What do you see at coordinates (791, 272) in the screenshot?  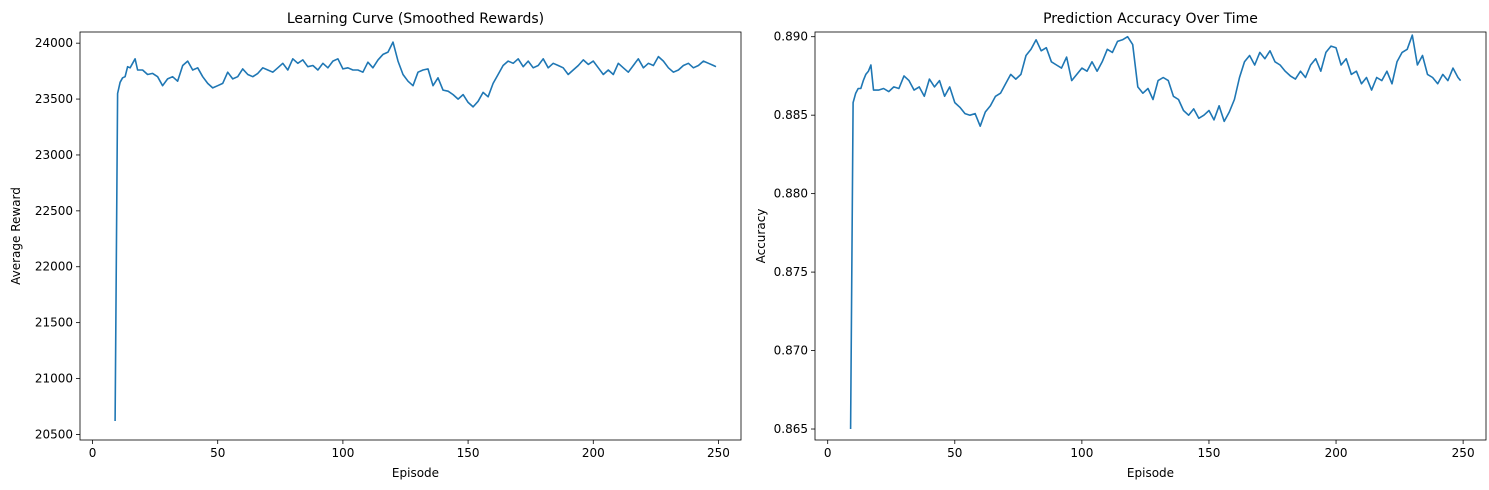 I see `y-tick-label: 0.875` at bounding box center [791, 272].